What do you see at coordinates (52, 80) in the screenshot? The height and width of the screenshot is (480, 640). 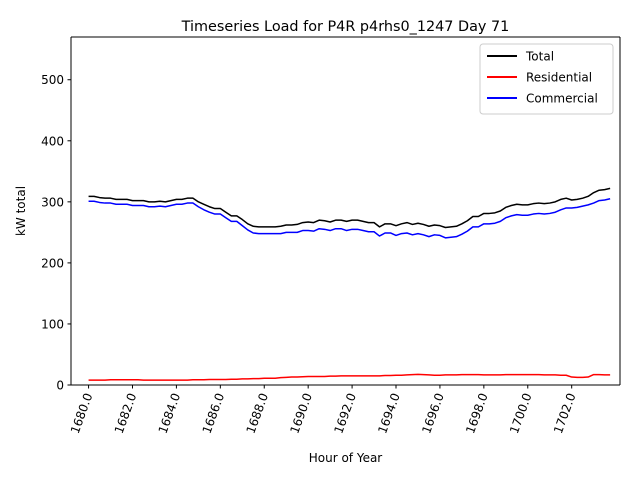 I see `y-tick-label: 500` at bounding box center [52, 80].